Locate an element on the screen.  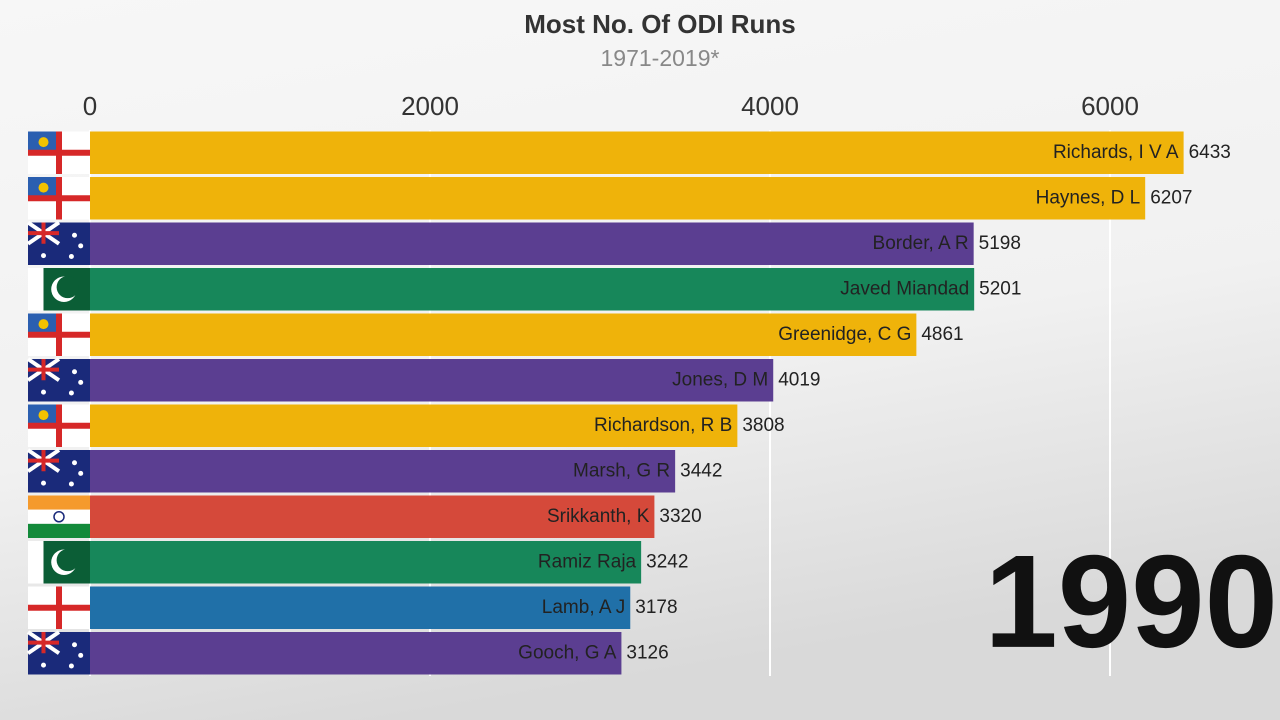
value-label: 3808 is located at coordinates (763, 425).